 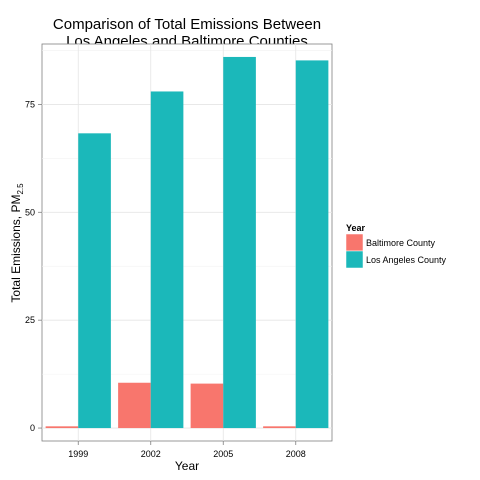 I want to click on legend-label: Los Angeles County, so click(x=406, y=260).